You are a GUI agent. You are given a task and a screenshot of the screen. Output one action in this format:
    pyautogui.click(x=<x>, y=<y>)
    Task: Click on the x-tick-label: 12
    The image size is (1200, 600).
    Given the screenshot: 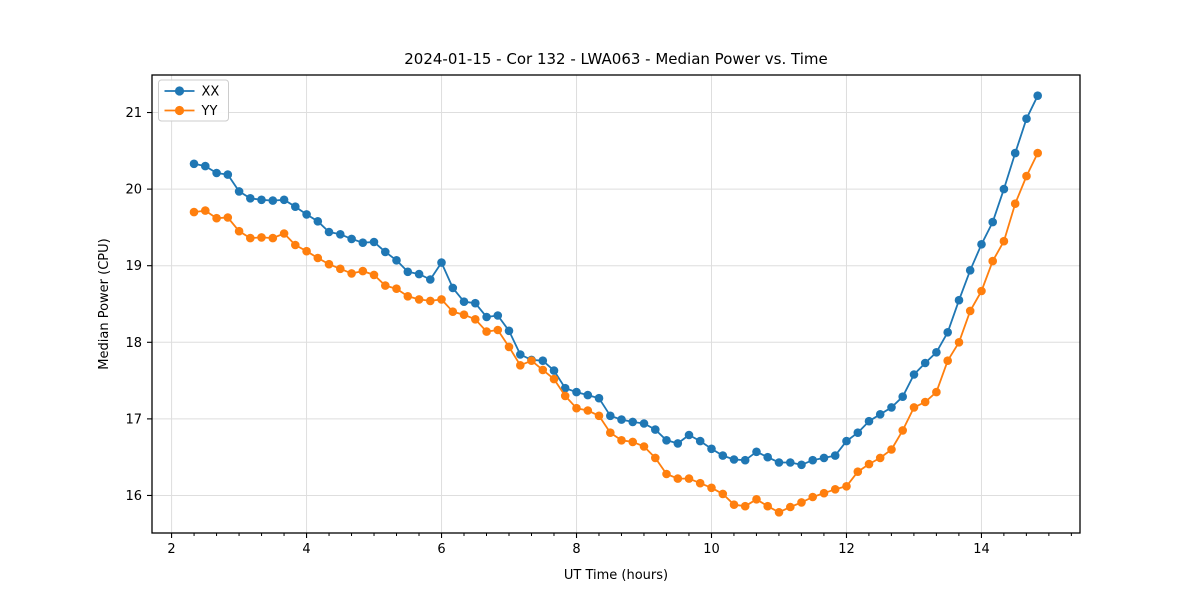 What is the action you would take?
    pyautogui.click(x=846, y=549)
    